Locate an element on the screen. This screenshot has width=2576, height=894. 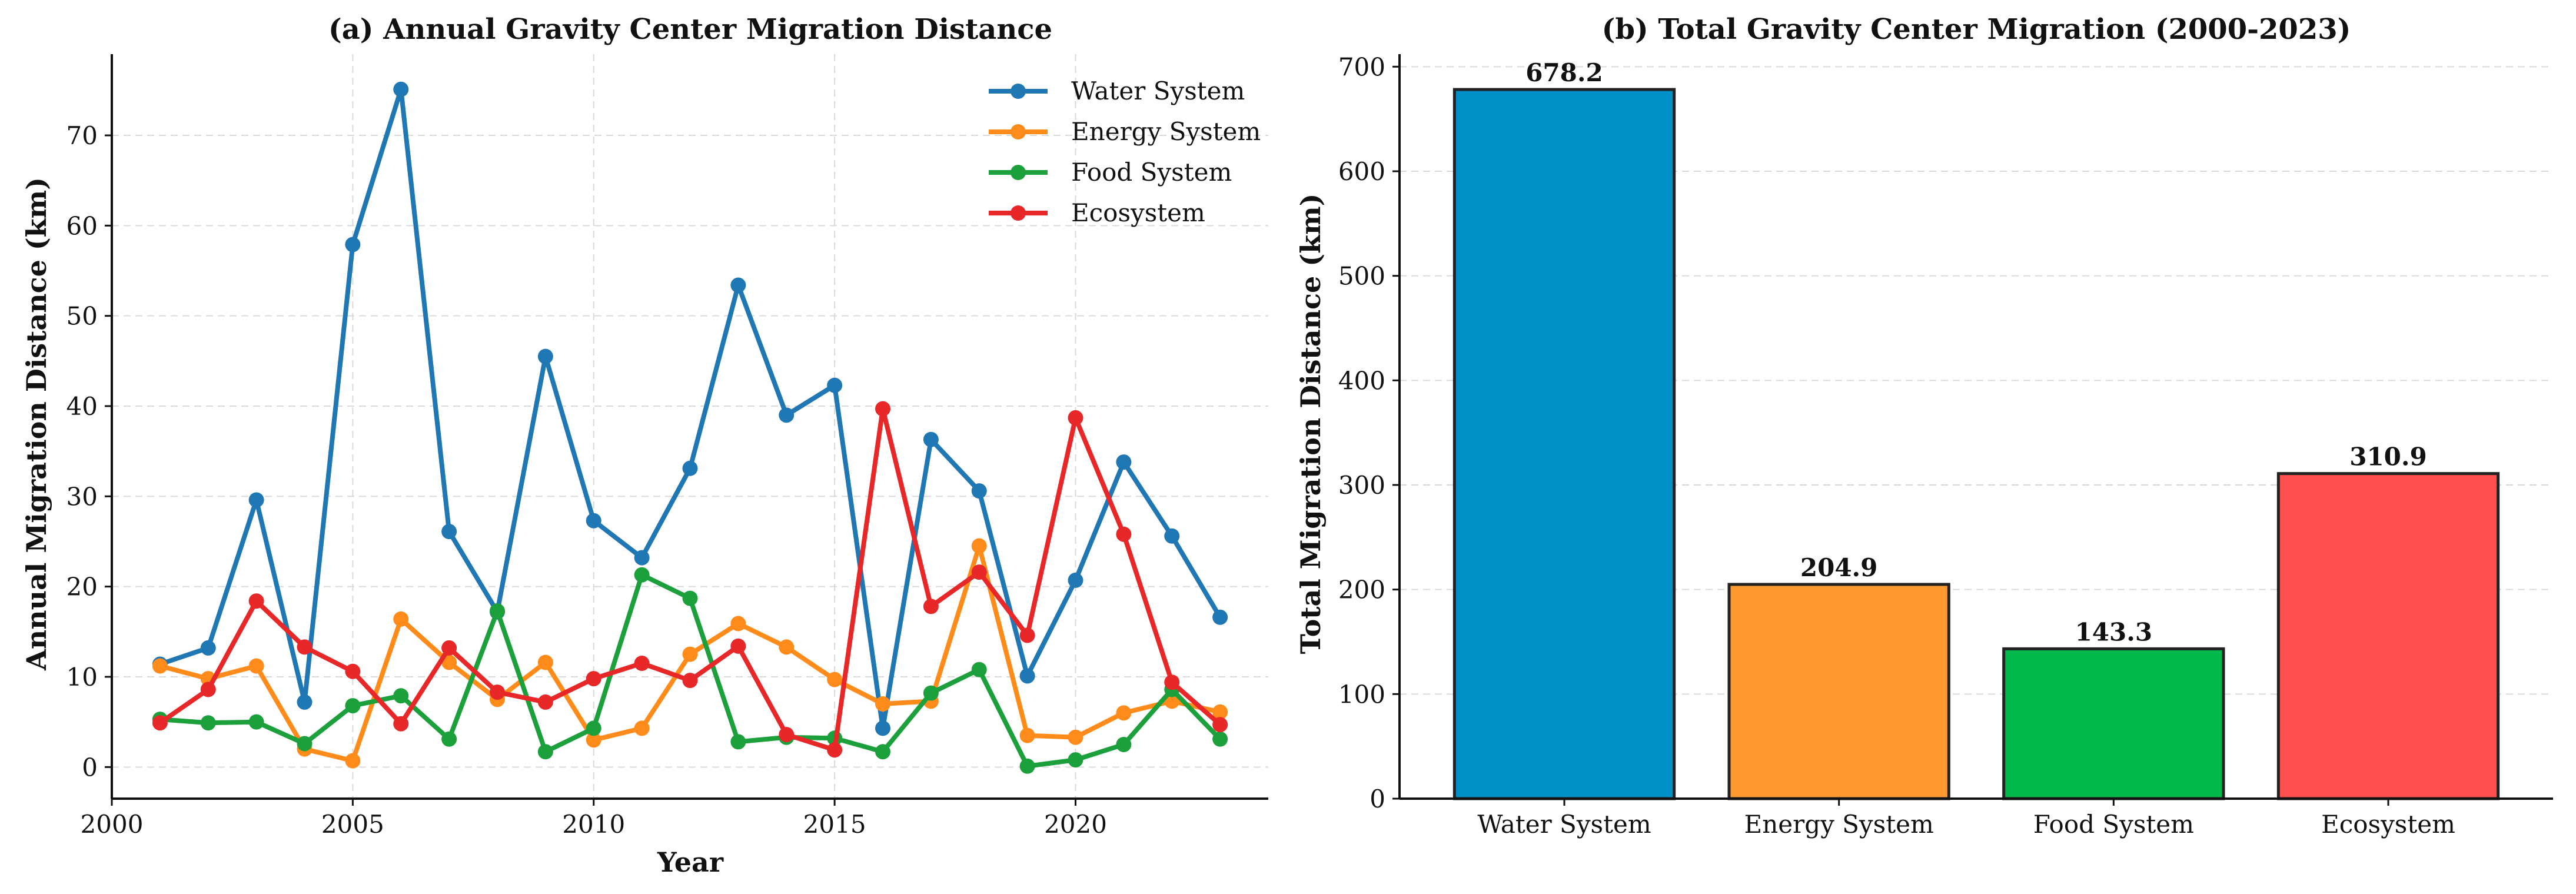
bar-chart-x-tick-label: Food System is located at coordinates (2113, 824).